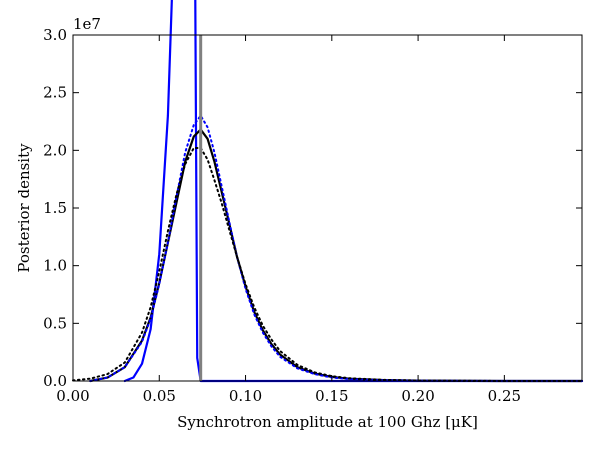  Describe the element at coordinates (417, 396) in the screenshot. I see `x-tick-label: 0.20` at that location.